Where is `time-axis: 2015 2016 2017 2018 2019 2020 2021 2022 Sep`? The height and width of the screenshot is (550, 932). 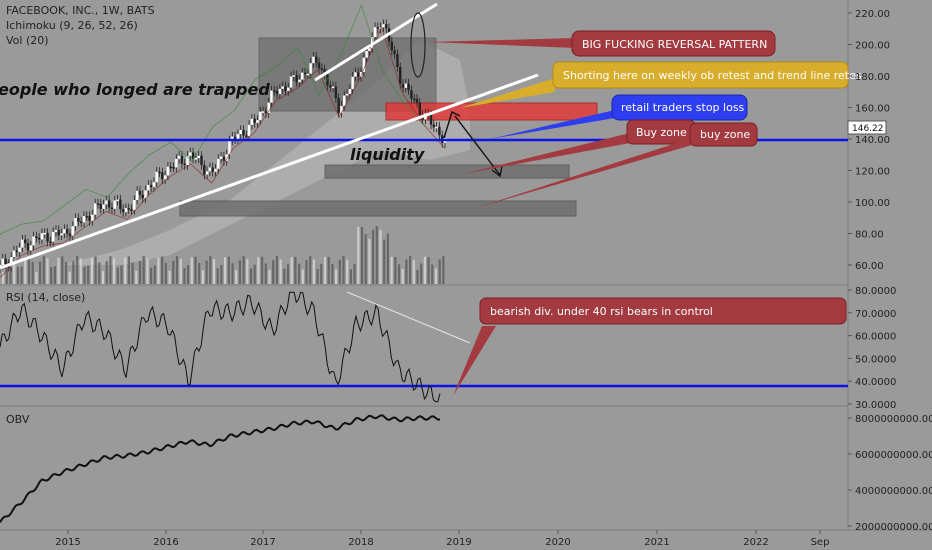 time-axis: 2015 2016 2017 2018 2019 2020 2021 2022 Sep is located at coordinates (442, 539).